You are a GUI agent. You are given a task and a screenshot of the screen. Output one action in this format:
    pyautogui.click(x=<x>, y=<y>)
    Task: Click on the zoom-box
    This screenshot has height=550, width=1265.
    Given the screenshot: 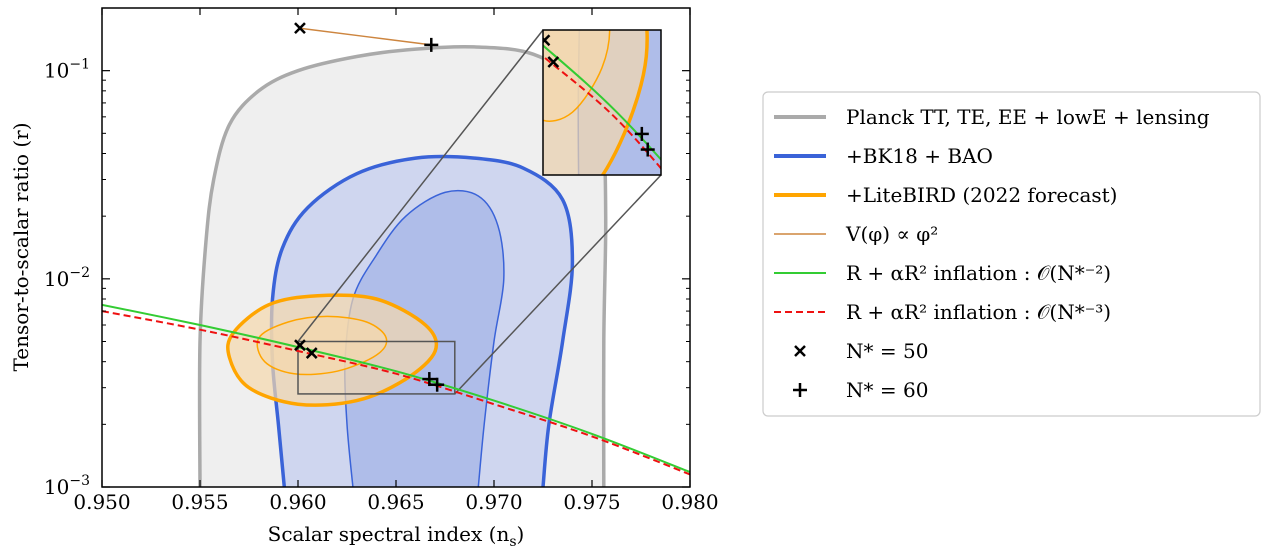 What is the action you would take?
    pyautogui.click(x=376, y=367)
    